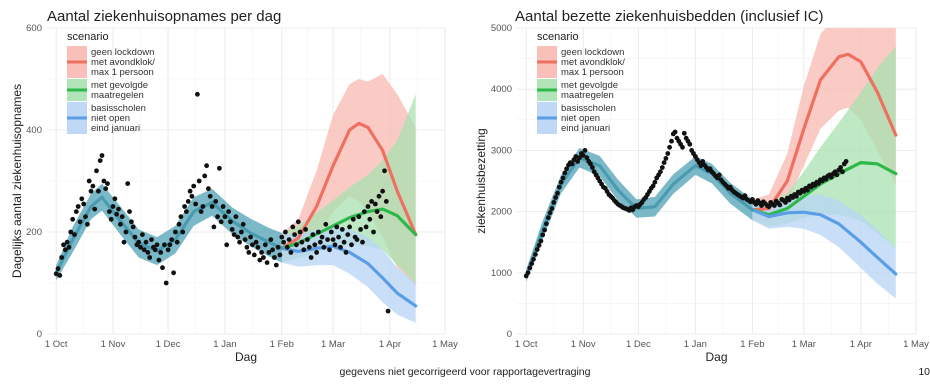 This screenshot has height=385, width=930. Describe the element at coordinates (824, 124) in the screenshot. I see `confidence-band` at that location.